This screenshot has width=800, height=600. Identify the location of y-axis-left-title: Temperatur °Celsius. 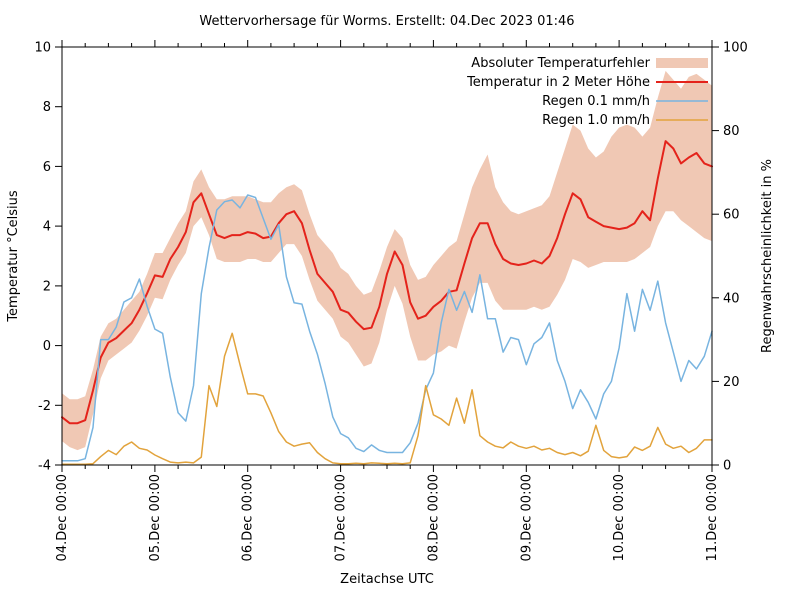
(13, 256).